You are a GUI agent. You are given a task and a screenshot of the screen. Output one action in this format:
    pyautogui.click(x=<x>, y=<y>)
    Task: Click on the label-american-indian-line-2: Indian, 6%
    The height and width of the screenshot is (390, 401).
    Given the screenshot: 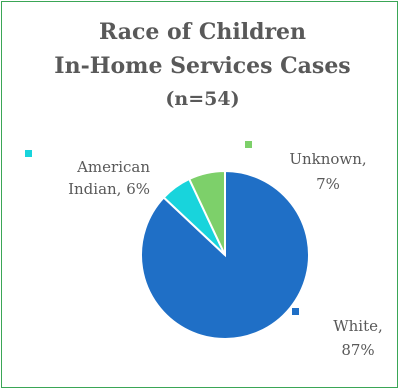 What is the action you would take?
    pyautogui.click(x=109, y=189)
    